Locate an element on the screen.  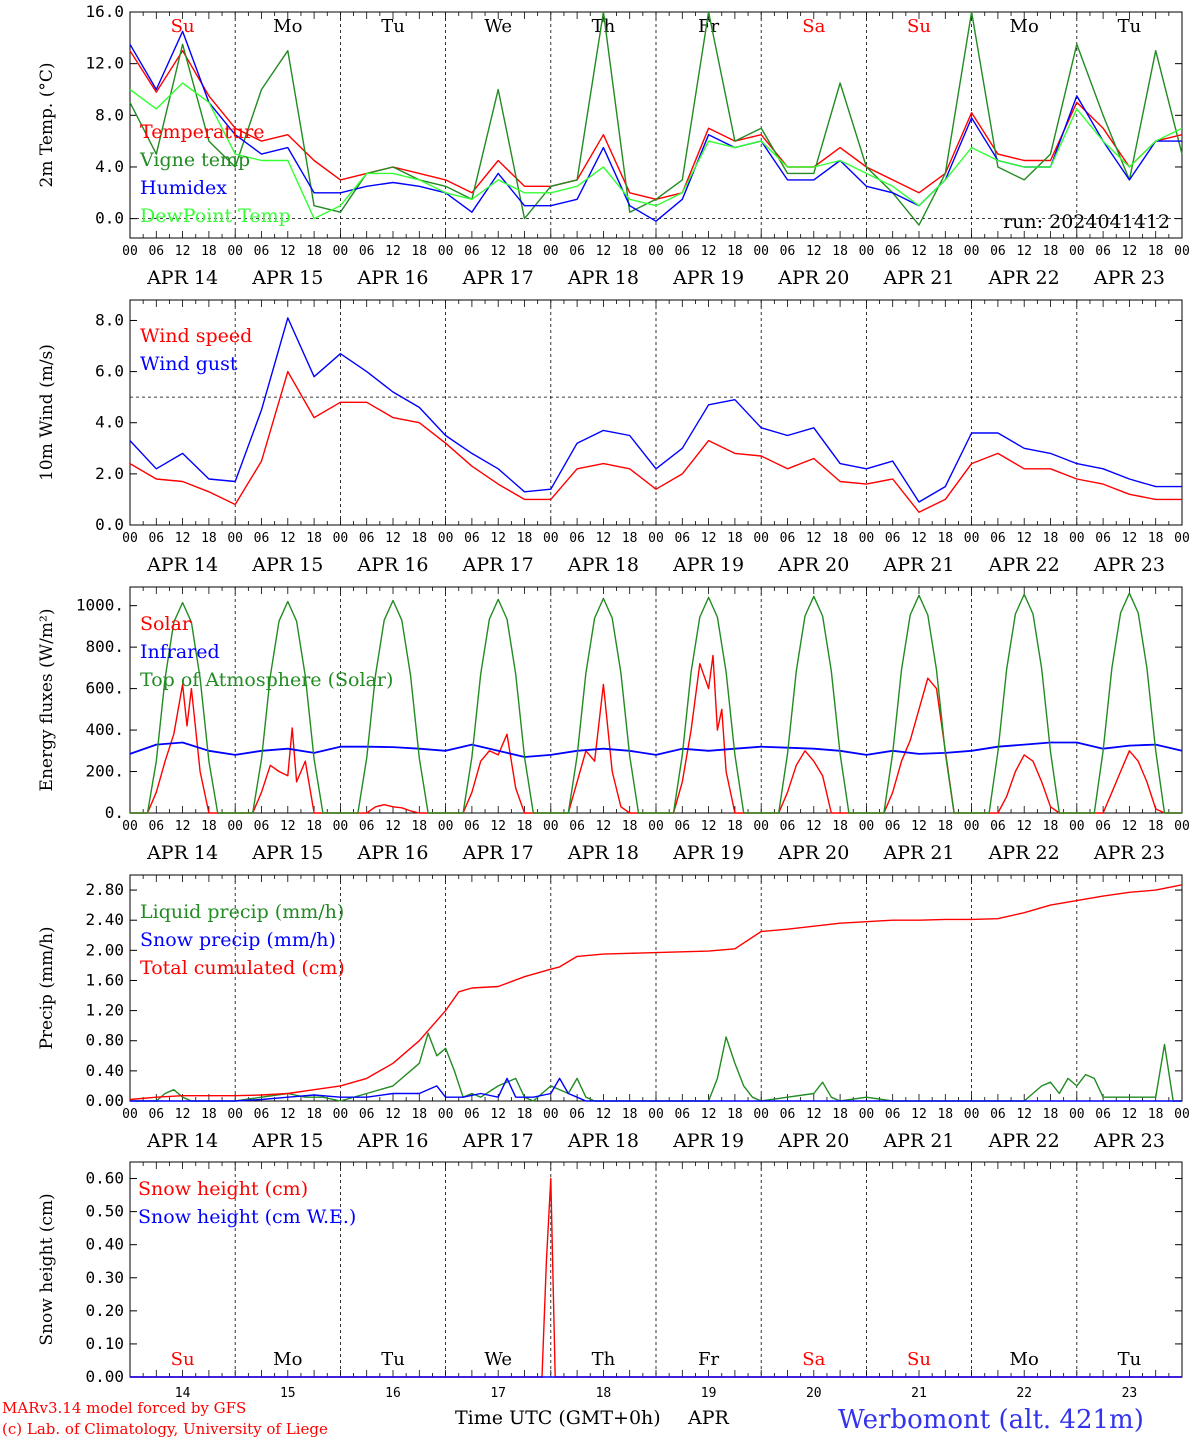
weekday-label: Sa is located at coordinates (813, 1359).